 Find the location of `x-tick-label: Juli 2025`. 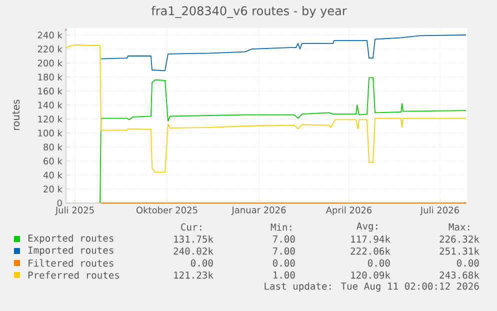

x-tick-label: Juli 2025 is located at coordinates (74, 211).